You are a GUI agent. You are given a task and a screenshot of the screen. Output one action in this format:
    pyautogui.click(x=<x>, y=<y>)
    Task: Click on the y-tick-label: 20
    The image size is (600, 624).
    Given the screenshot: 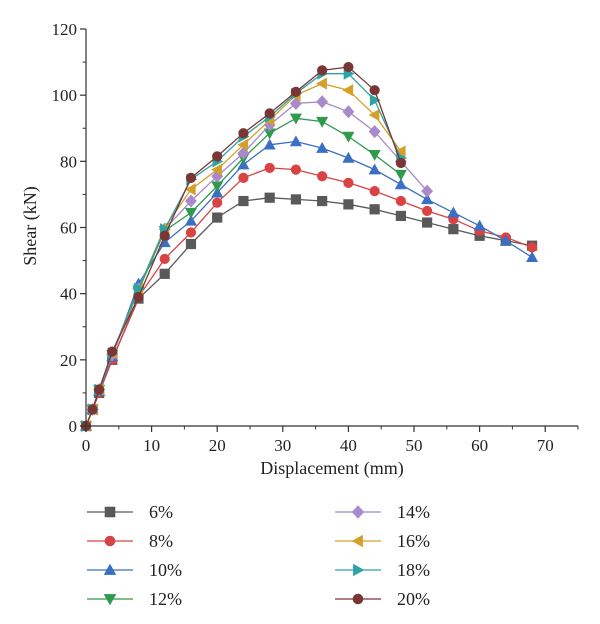 What is the action you would take?
    pyautogui.click(x=68, y=360)
    